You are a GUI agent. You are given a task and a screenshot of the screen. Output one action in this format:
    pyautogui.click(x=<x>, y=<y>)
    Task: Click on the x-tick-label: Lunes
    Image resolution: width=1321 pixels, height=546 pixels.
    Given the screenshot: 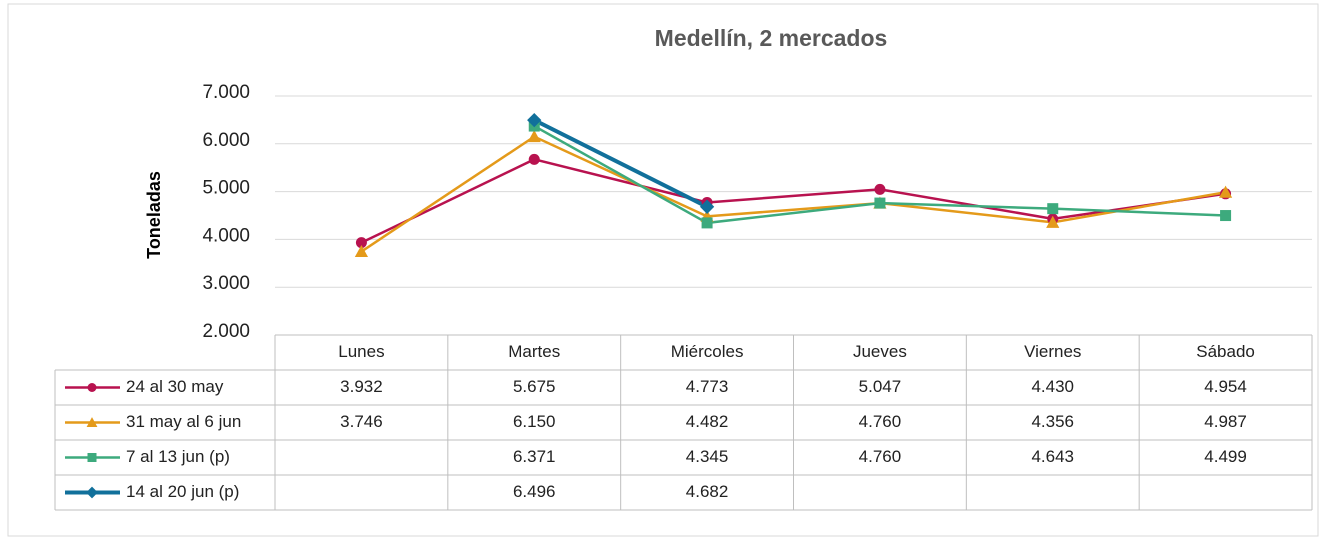 What is the action you would take?
    pyautogui.click(x=361, y=351)
    